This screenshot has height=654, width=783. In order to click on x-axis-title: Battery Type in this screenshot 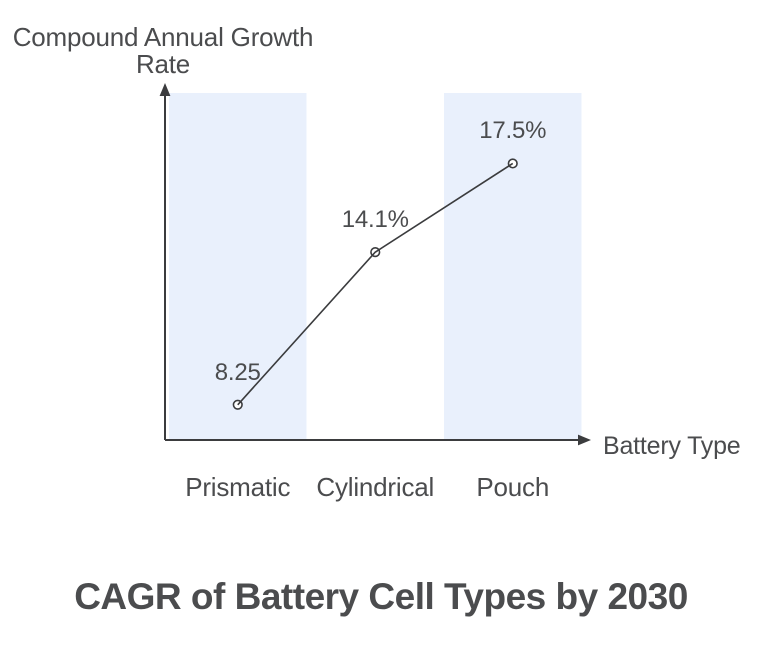, I will do `click(672, 446)`.